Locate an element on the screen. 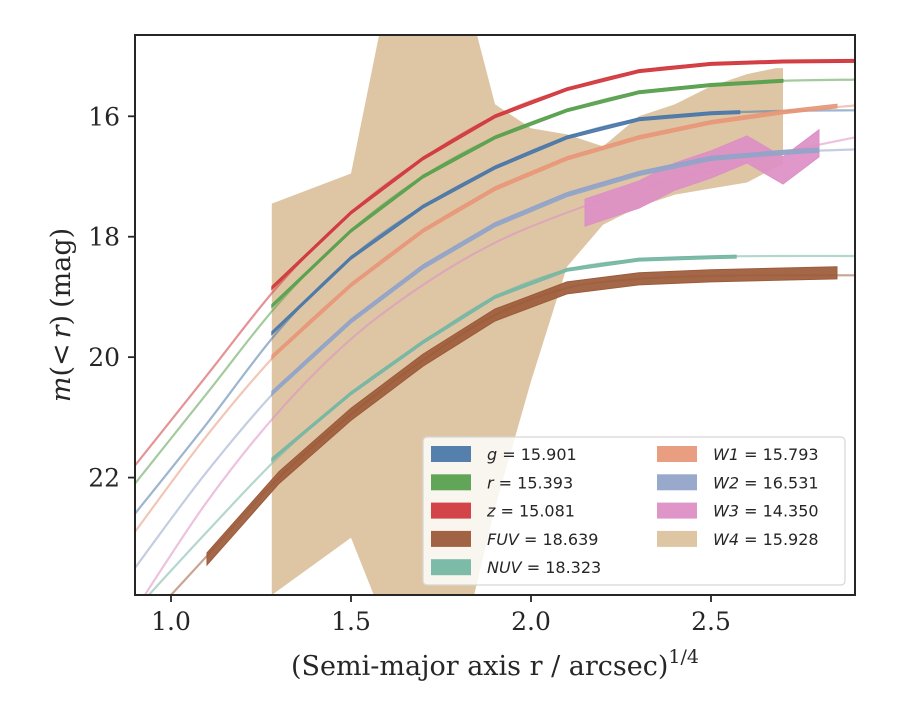 The image size is (900, 704). x-tick-label: 2.5 is located at coordinates (711, 621).